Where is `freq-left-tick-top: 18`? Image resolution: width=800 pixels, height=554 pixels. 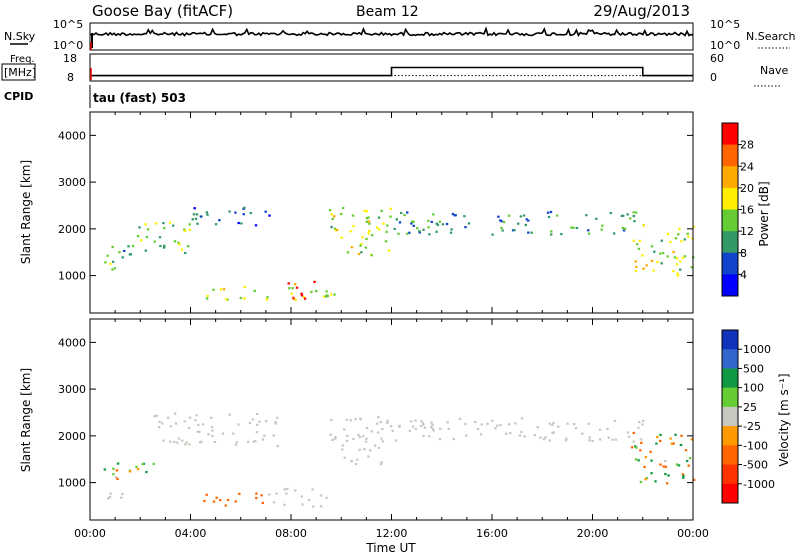
freq-left-tick-top: 18 is located at coordinates (70, 58).